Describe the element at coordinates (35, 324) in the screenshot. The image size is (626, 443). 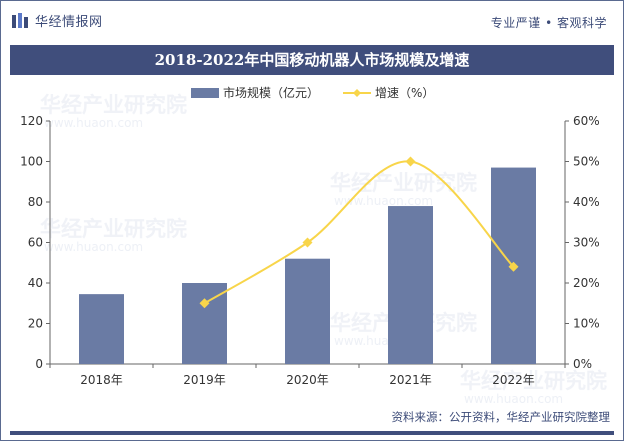
I see `left-tick-label: 20` at that location.